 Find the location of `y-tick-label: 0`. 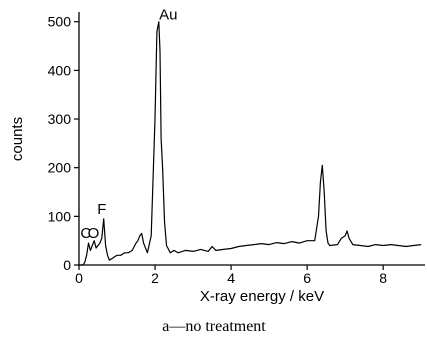

y-tick-label: 0 is located at coordinates (67, 265).